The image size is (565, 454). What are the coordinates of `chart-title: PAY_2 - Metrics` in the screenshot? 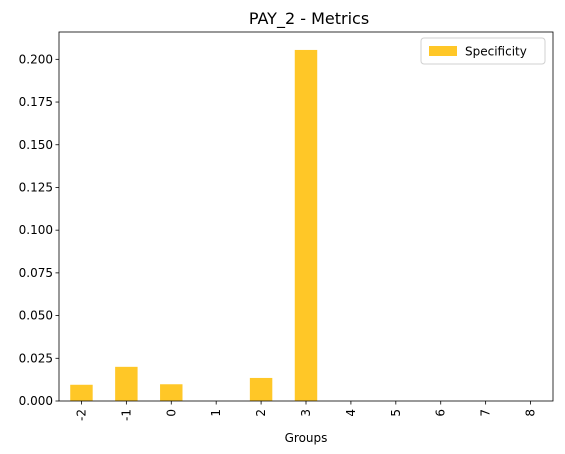 It's located at (309, 19).